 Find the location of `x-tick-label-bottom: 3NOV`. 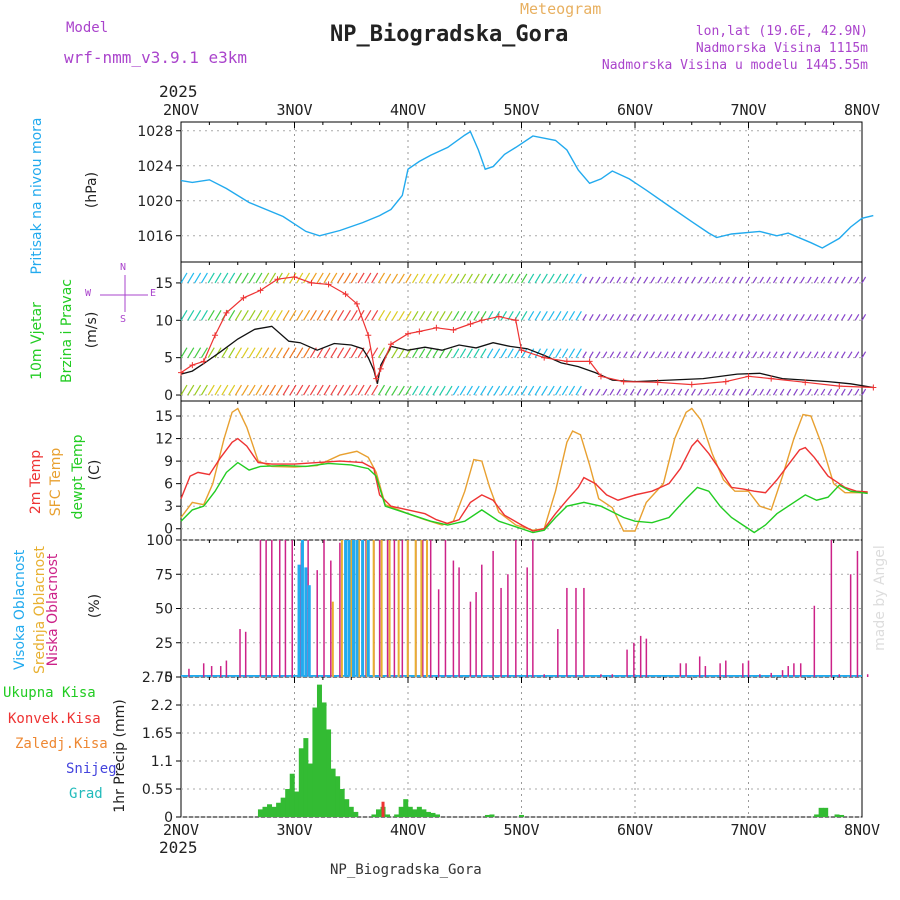

x-tick-label-bottom: 3NOV is located at coordinates (294, 830).